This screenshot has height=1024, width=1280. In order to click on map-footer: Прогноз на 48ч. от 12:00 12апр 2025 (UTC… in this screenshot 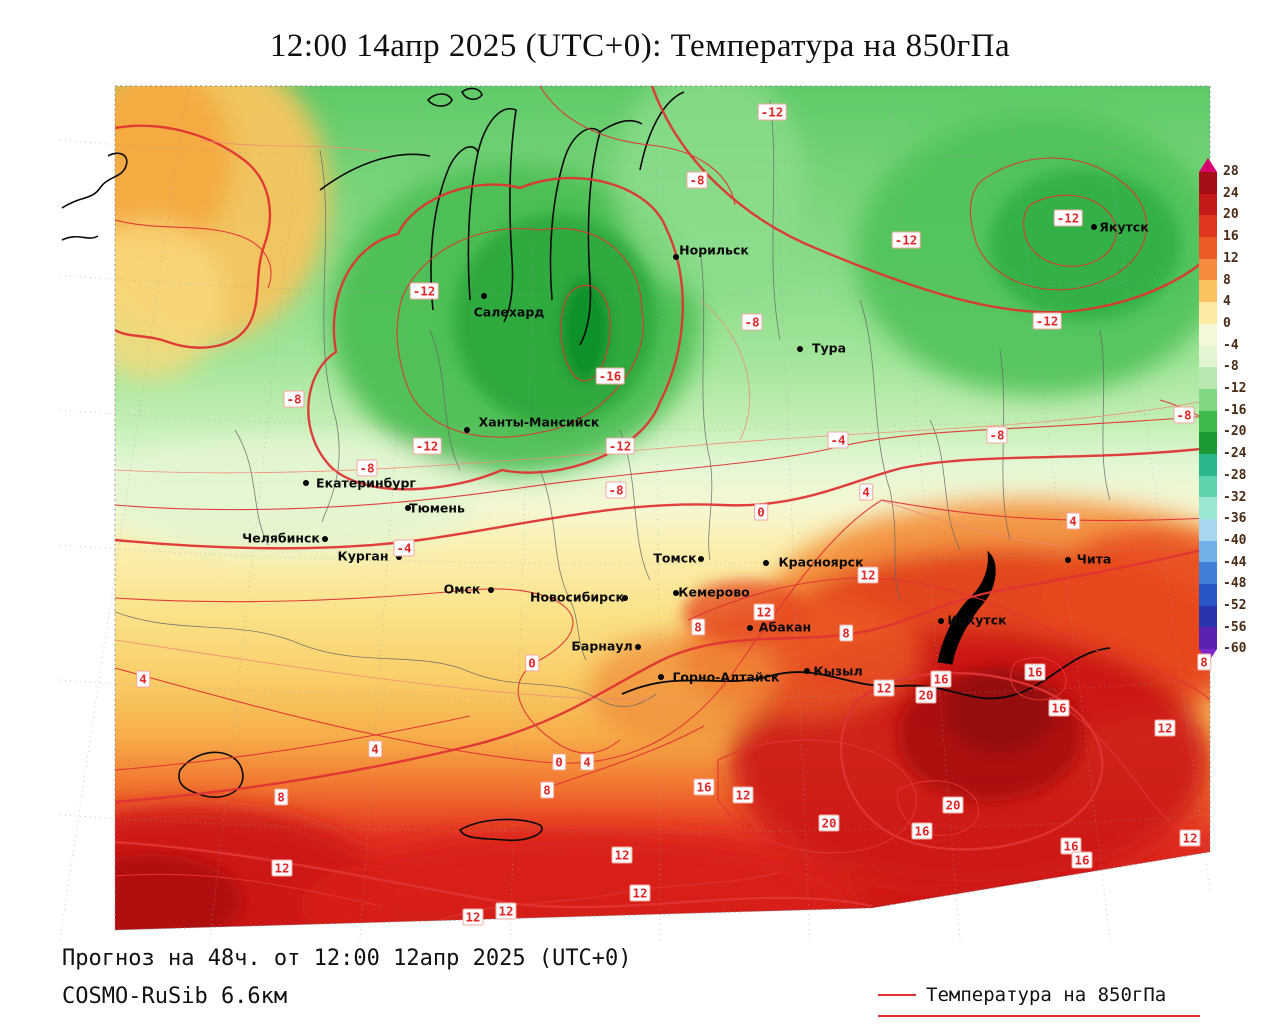, I will do `click(347, 977)`.